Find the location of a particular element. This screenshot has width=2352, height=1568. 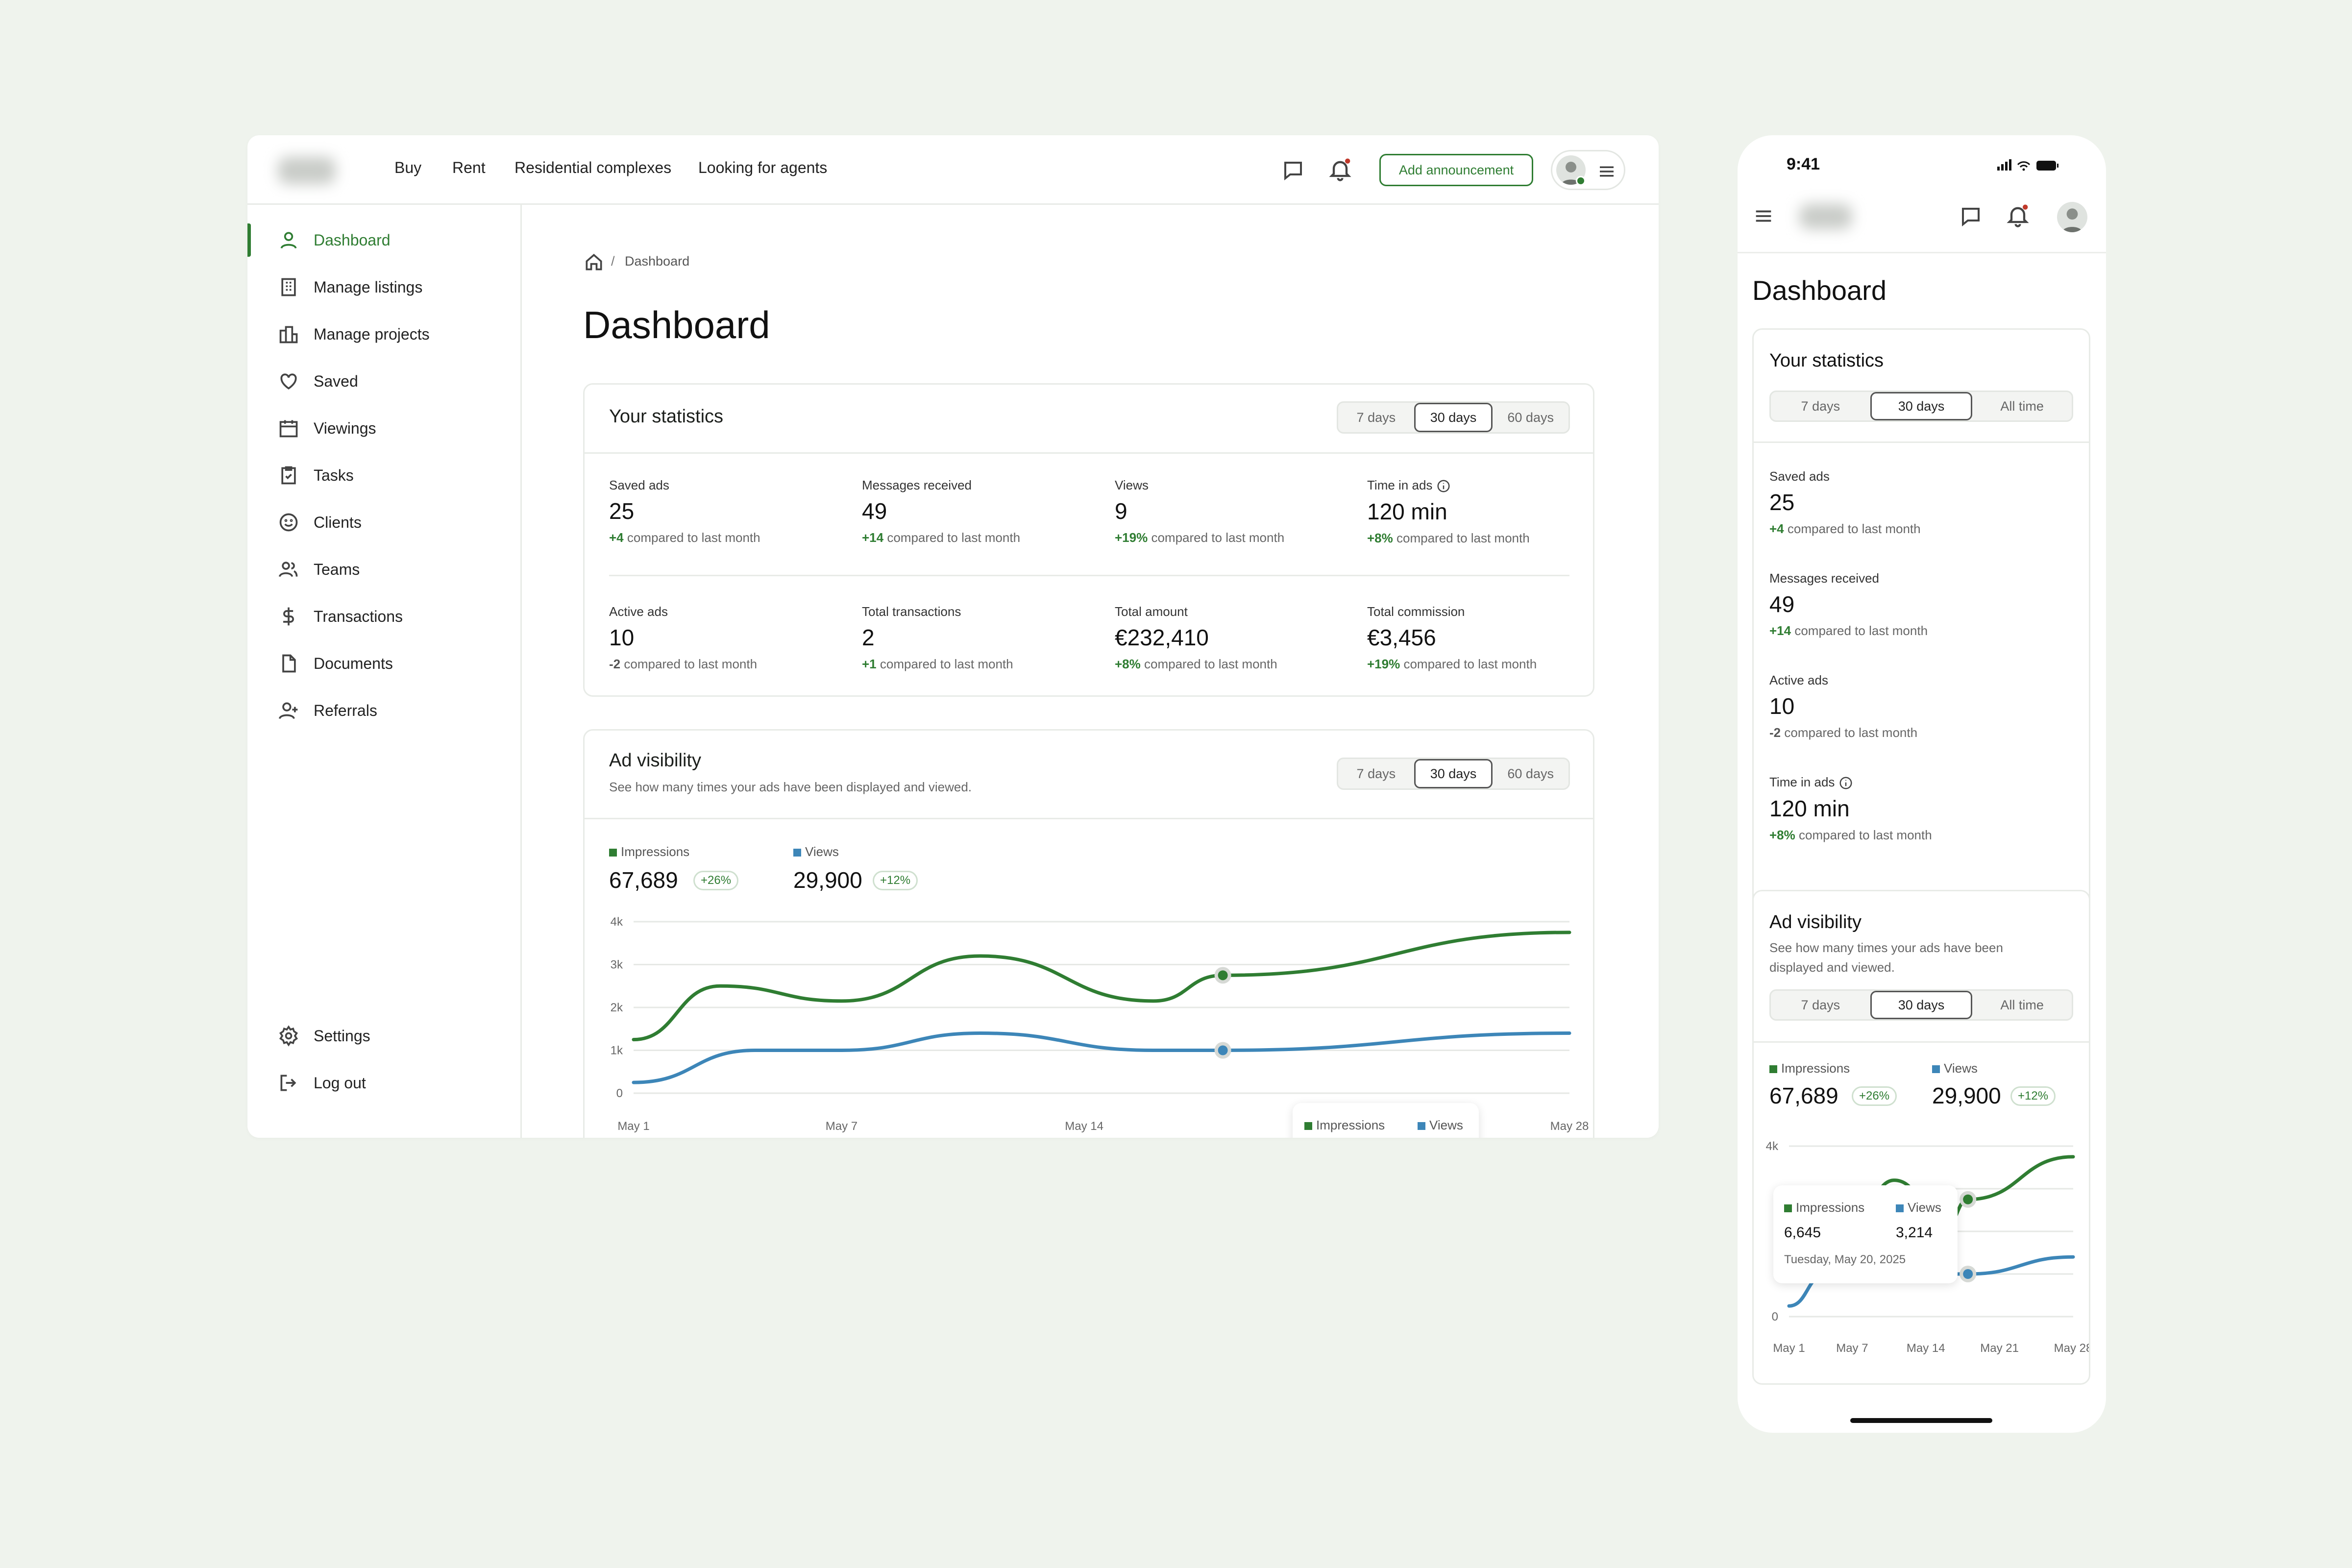

impressions-total: 67,689 is located at coordinates (643, 880).